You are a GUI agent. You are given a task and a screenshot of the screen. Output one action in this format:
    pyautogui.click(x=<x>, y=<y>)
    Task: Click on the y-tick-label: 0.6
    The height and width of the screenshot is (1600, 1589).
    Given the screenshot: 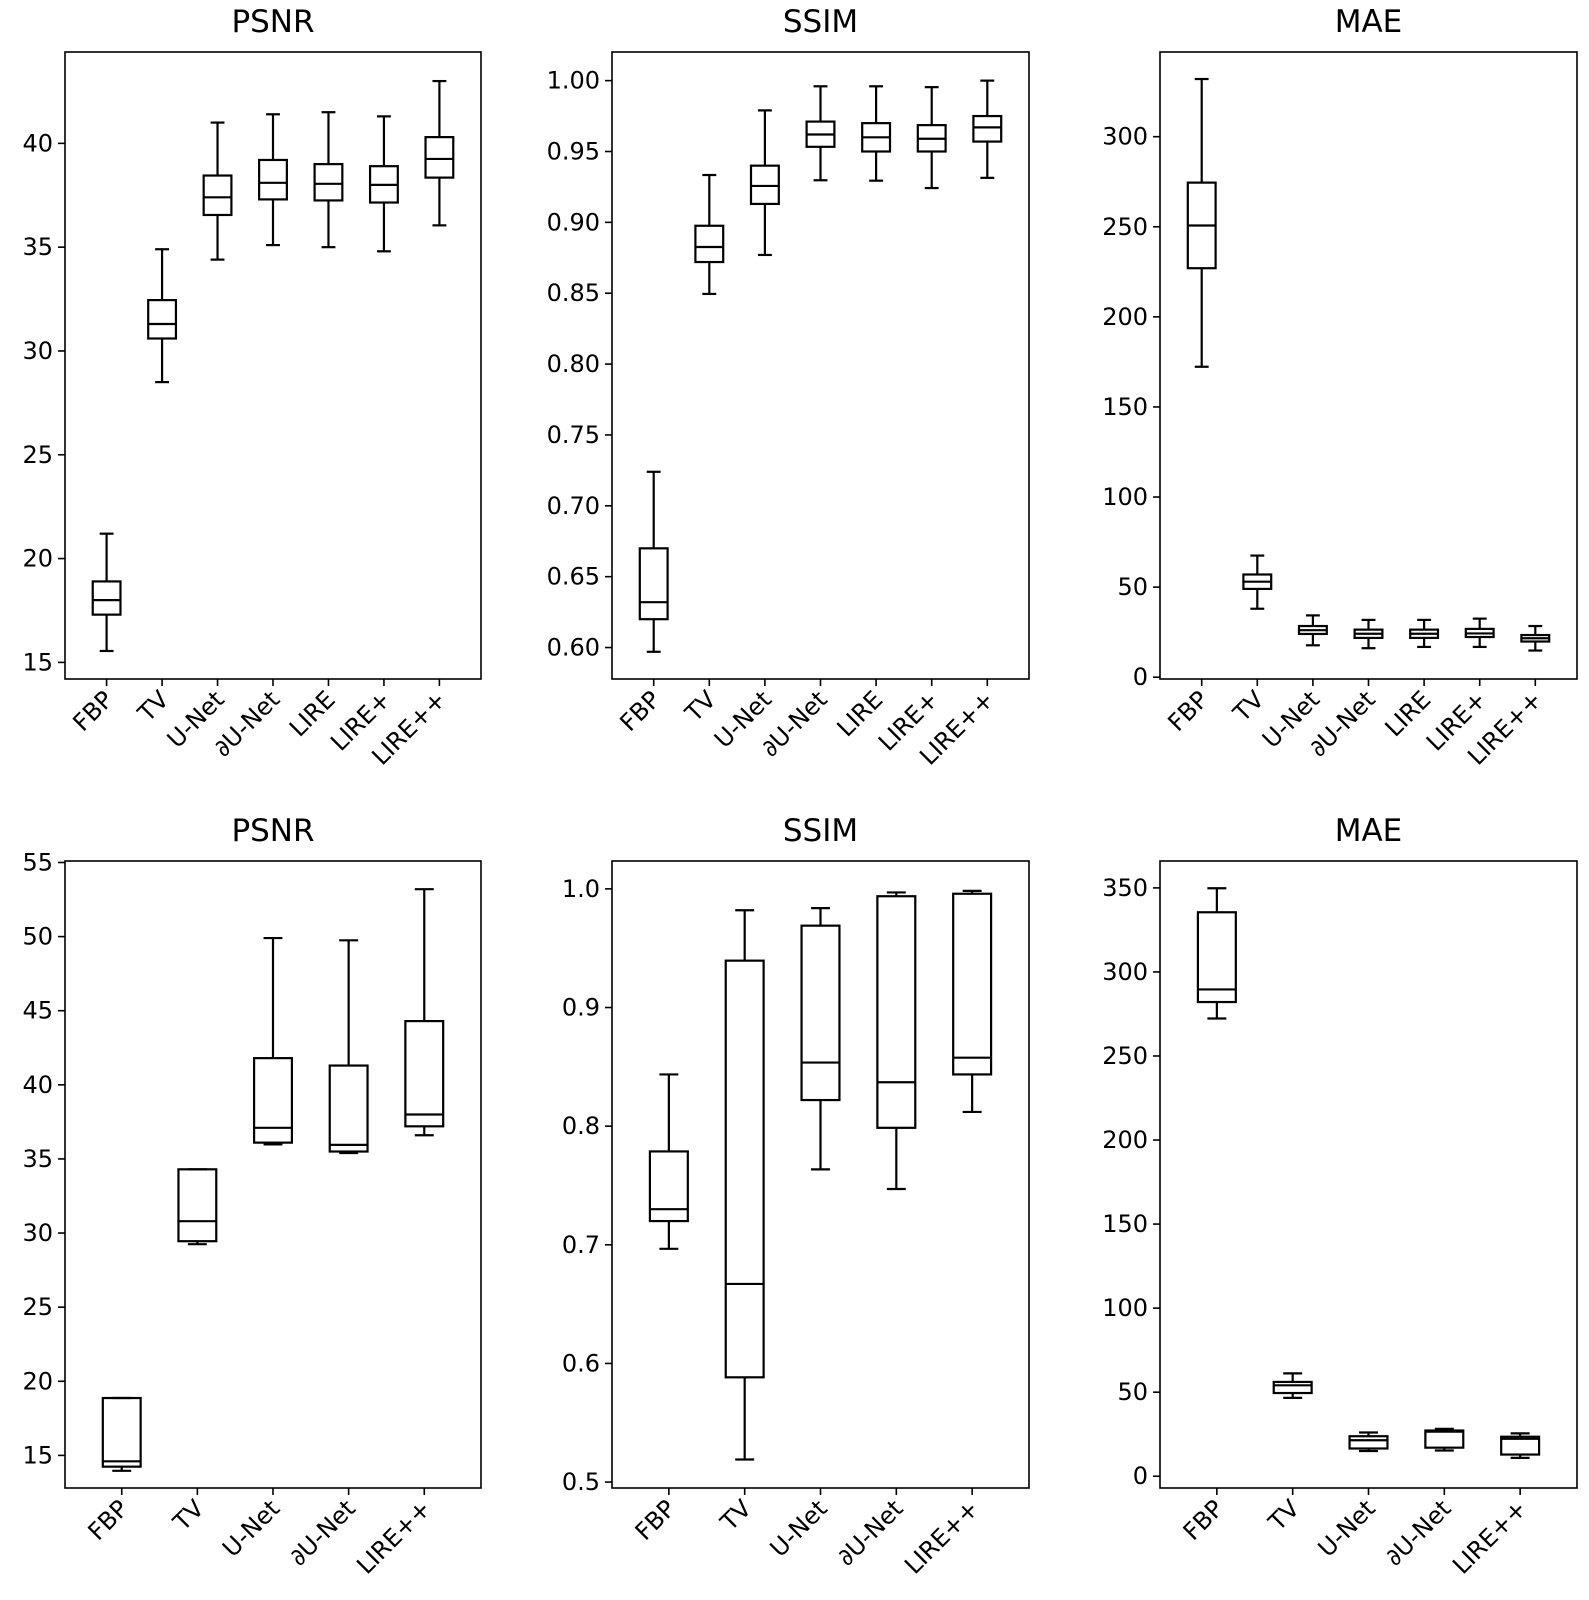 What is the action you would take?
    pyautogui.click(x=581, y=1363)
    